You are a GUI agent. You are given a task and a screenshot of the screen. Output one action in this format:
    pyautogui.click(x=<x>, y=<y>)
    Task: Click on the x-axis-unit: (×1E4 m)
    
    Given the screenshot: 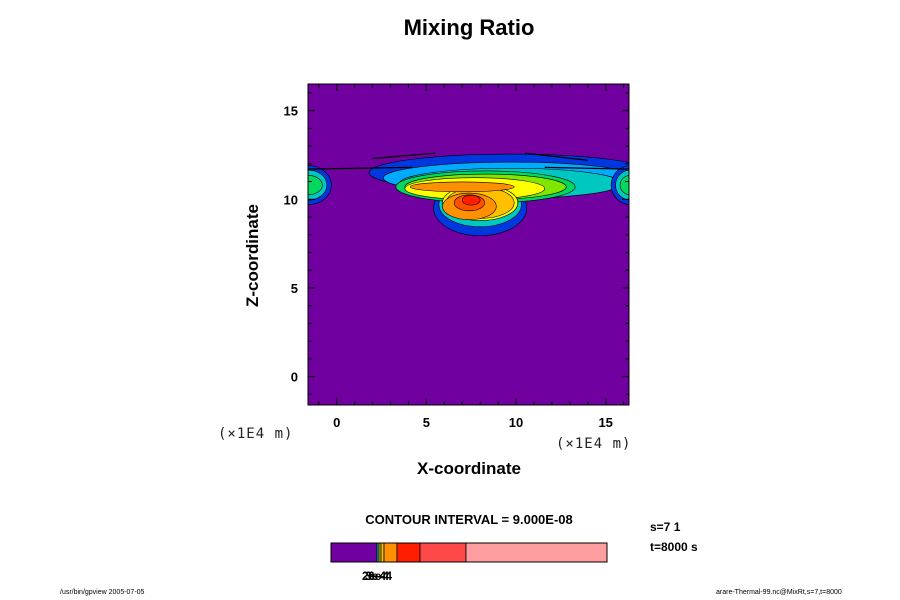 What is the action you would take?
    pyautogui.click(x=594, y=444)
    